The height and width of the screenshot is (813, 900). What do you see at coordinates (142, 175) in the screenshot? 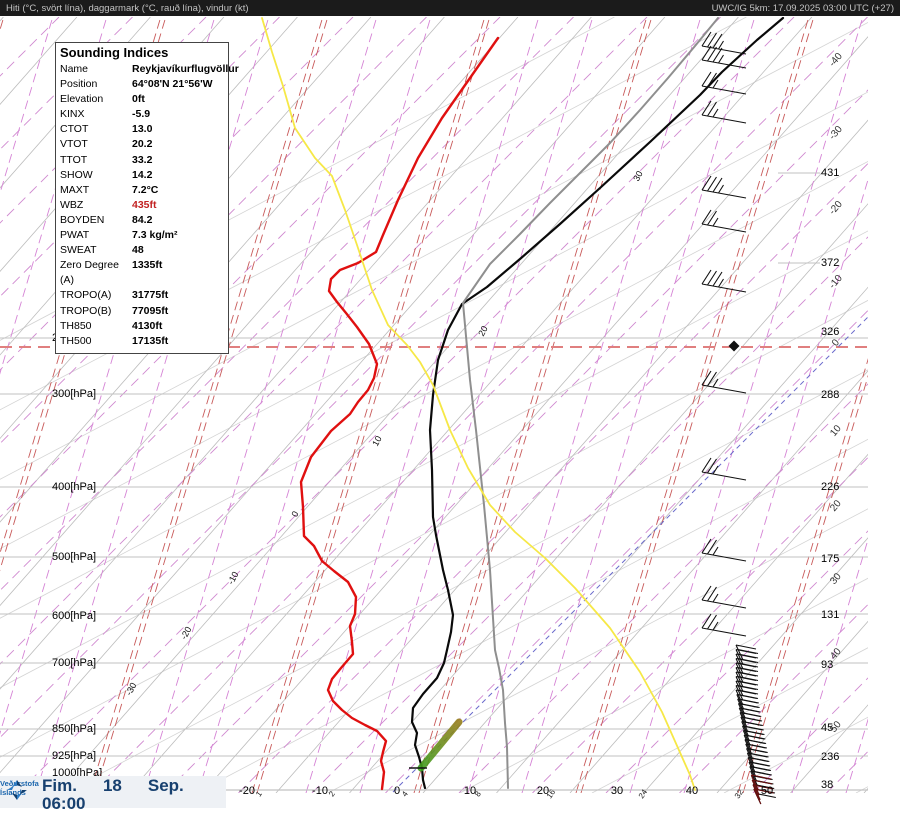
I see `index-value: 14.2` at bounding box center [142, 175].